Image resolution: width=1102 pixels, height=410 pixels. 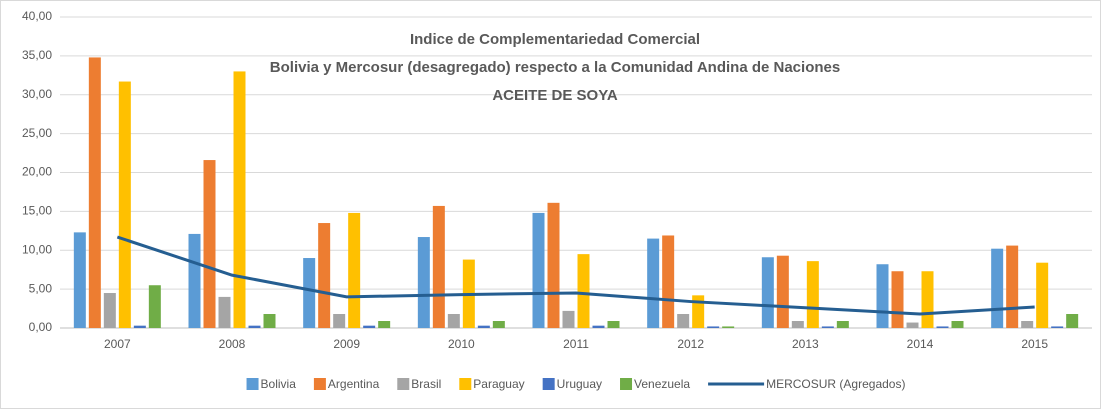 What do you see at coordinates (426, 384) in the screenshot?
I see `legend-label: Brasil` at bounding box center [426, 384].